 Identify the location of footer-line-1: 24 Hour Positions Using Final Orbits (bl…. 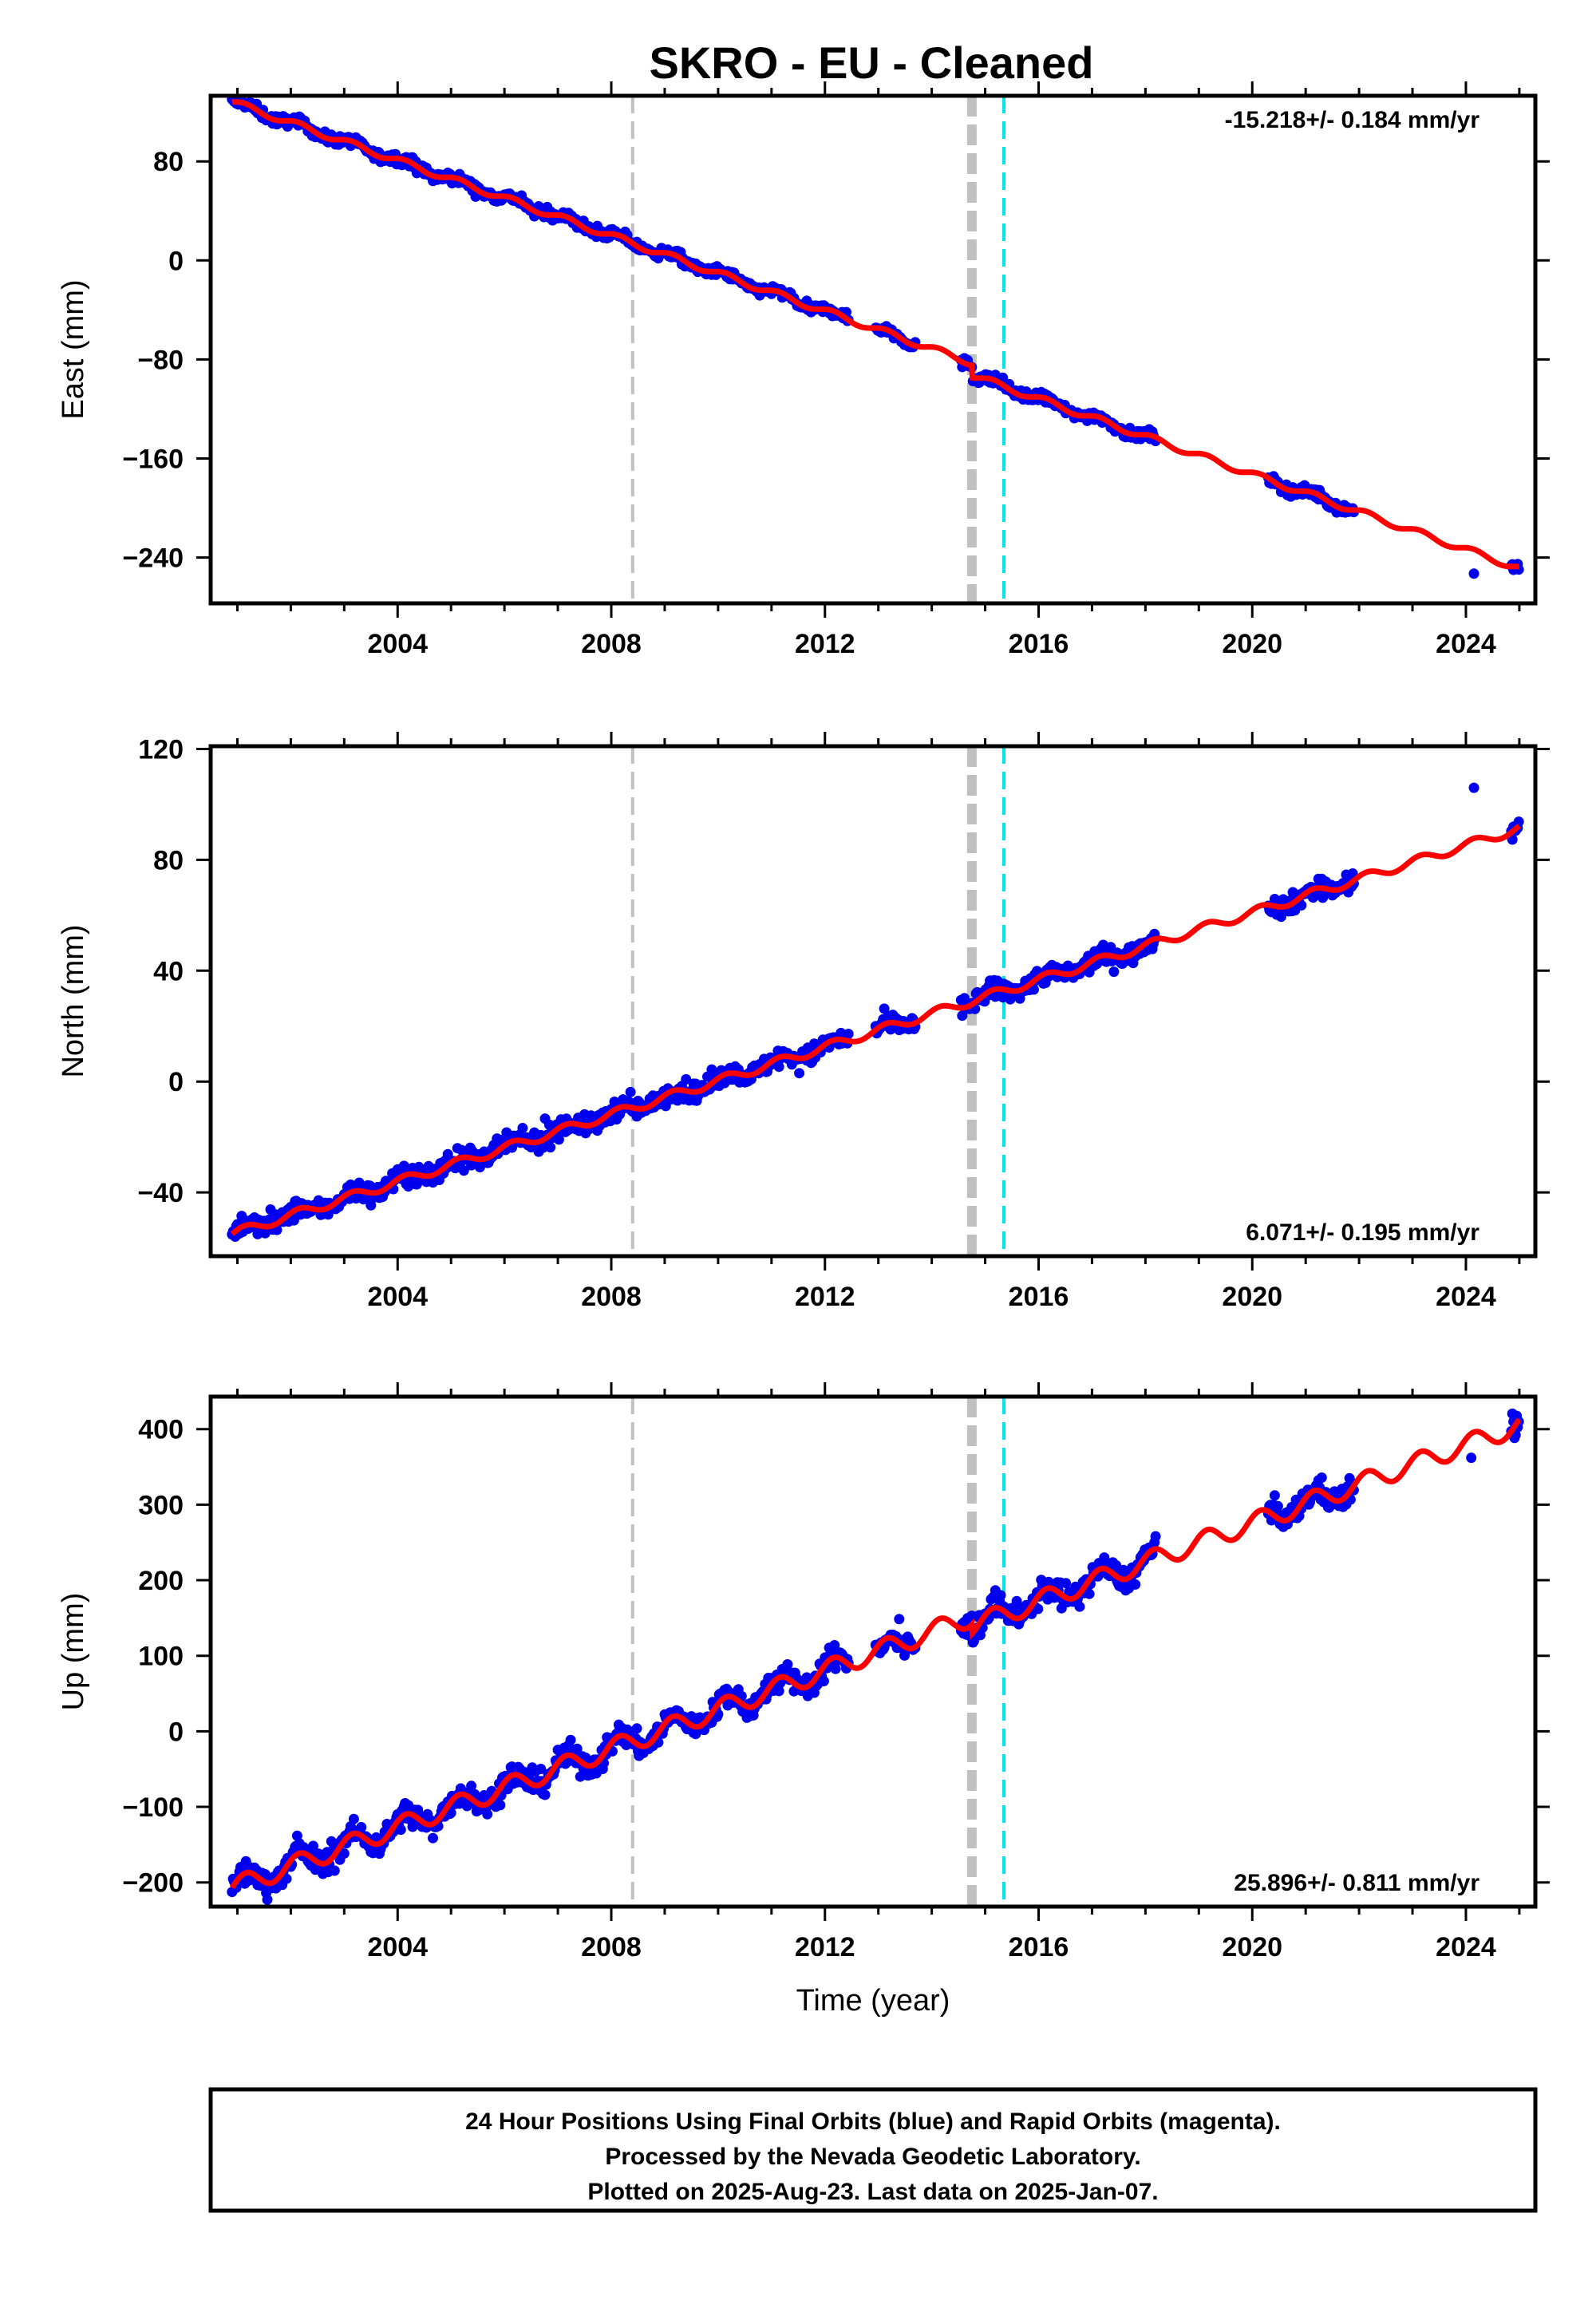
(873, 2122).